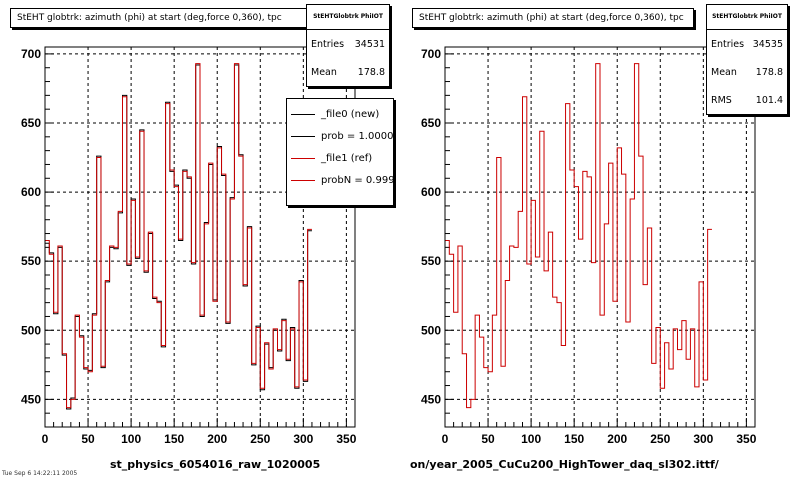 The image size is (800, 480). Describe the element at coordinates (31, 399) in the screenshot. I see `chart-1-y-tick-label: 450` at that location.